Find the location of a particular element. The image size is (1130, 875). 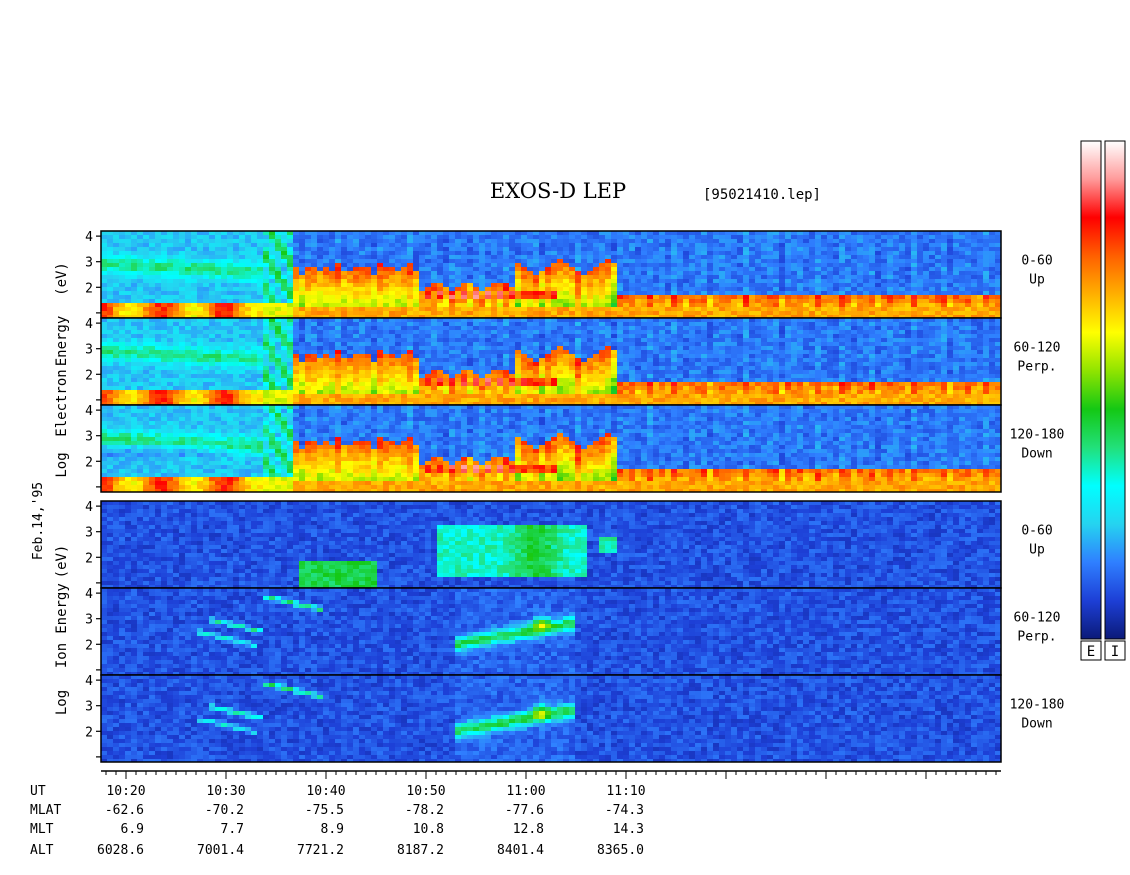

spectrogram-panel-electron-0: 2 3 4 0-60 Up is located at coordinates (569, 274).